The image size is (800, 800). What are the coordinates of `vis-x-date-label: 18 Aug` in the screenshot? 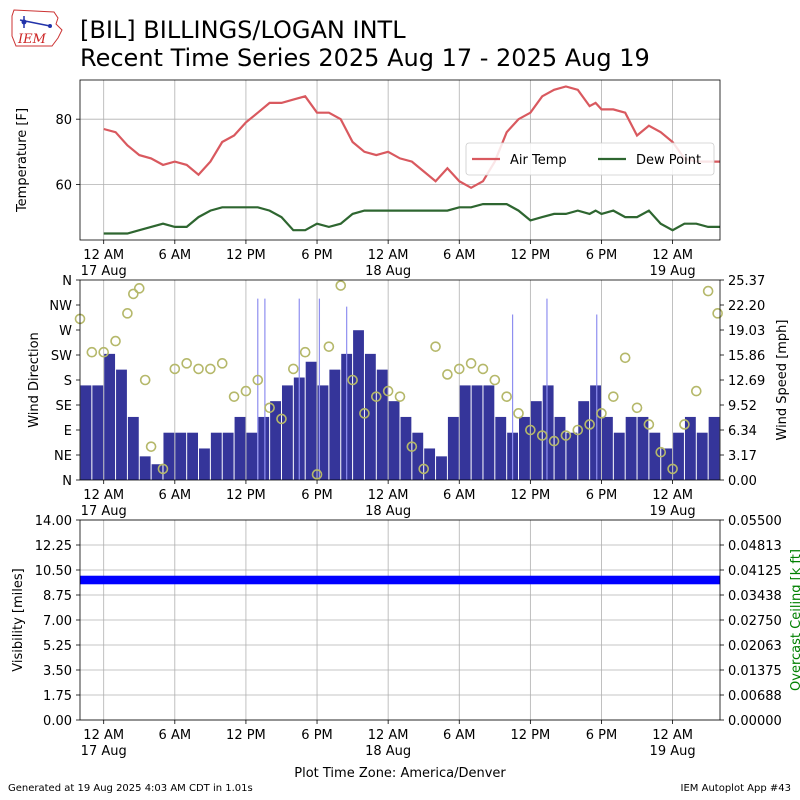 It's located at (388, 751).